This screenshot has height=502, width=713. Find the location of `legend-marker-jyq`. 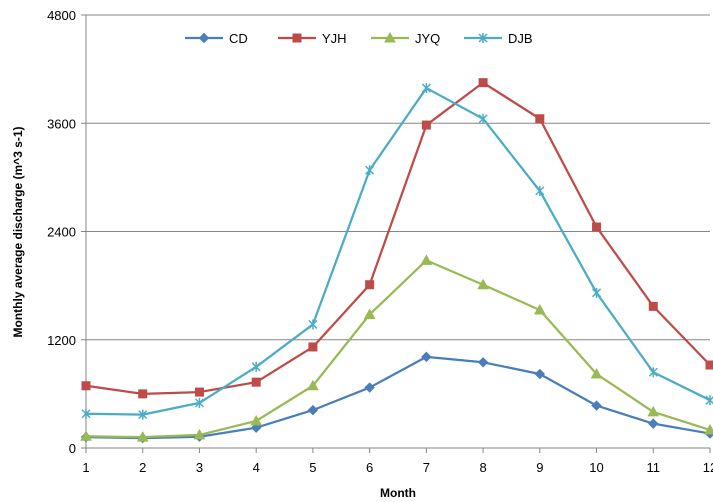

legend-marker-jyq is located at coordinates (390, 37).